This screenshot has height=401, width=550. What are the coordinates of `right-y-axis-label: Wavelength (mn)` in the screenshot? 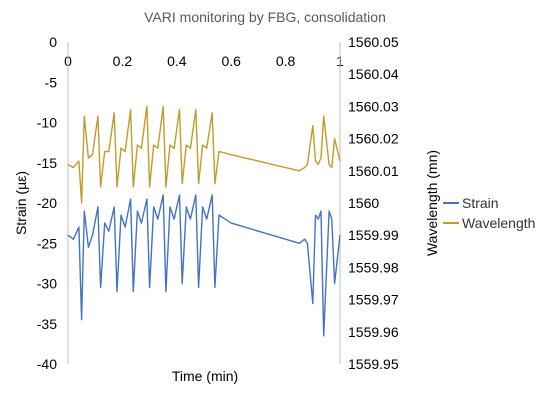 It's located at (432, 203).